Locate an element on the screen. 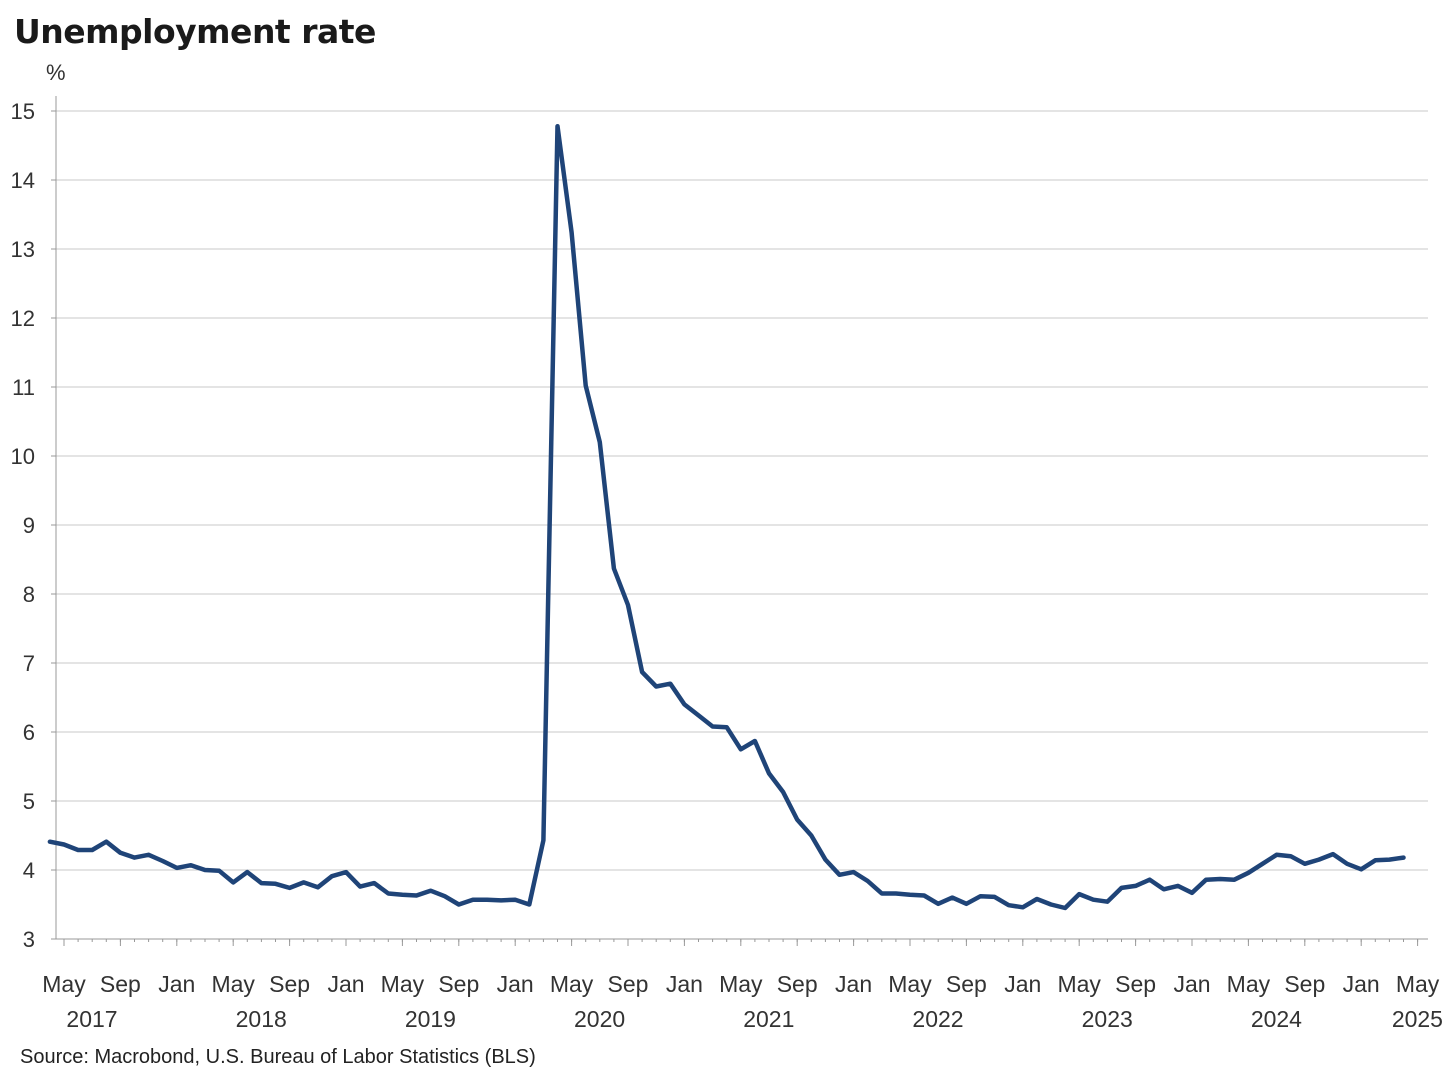 The height and width of the screenshot is (1092, 1456). x-tick-label-2025-05: May is located at coordinates (1418, 984).